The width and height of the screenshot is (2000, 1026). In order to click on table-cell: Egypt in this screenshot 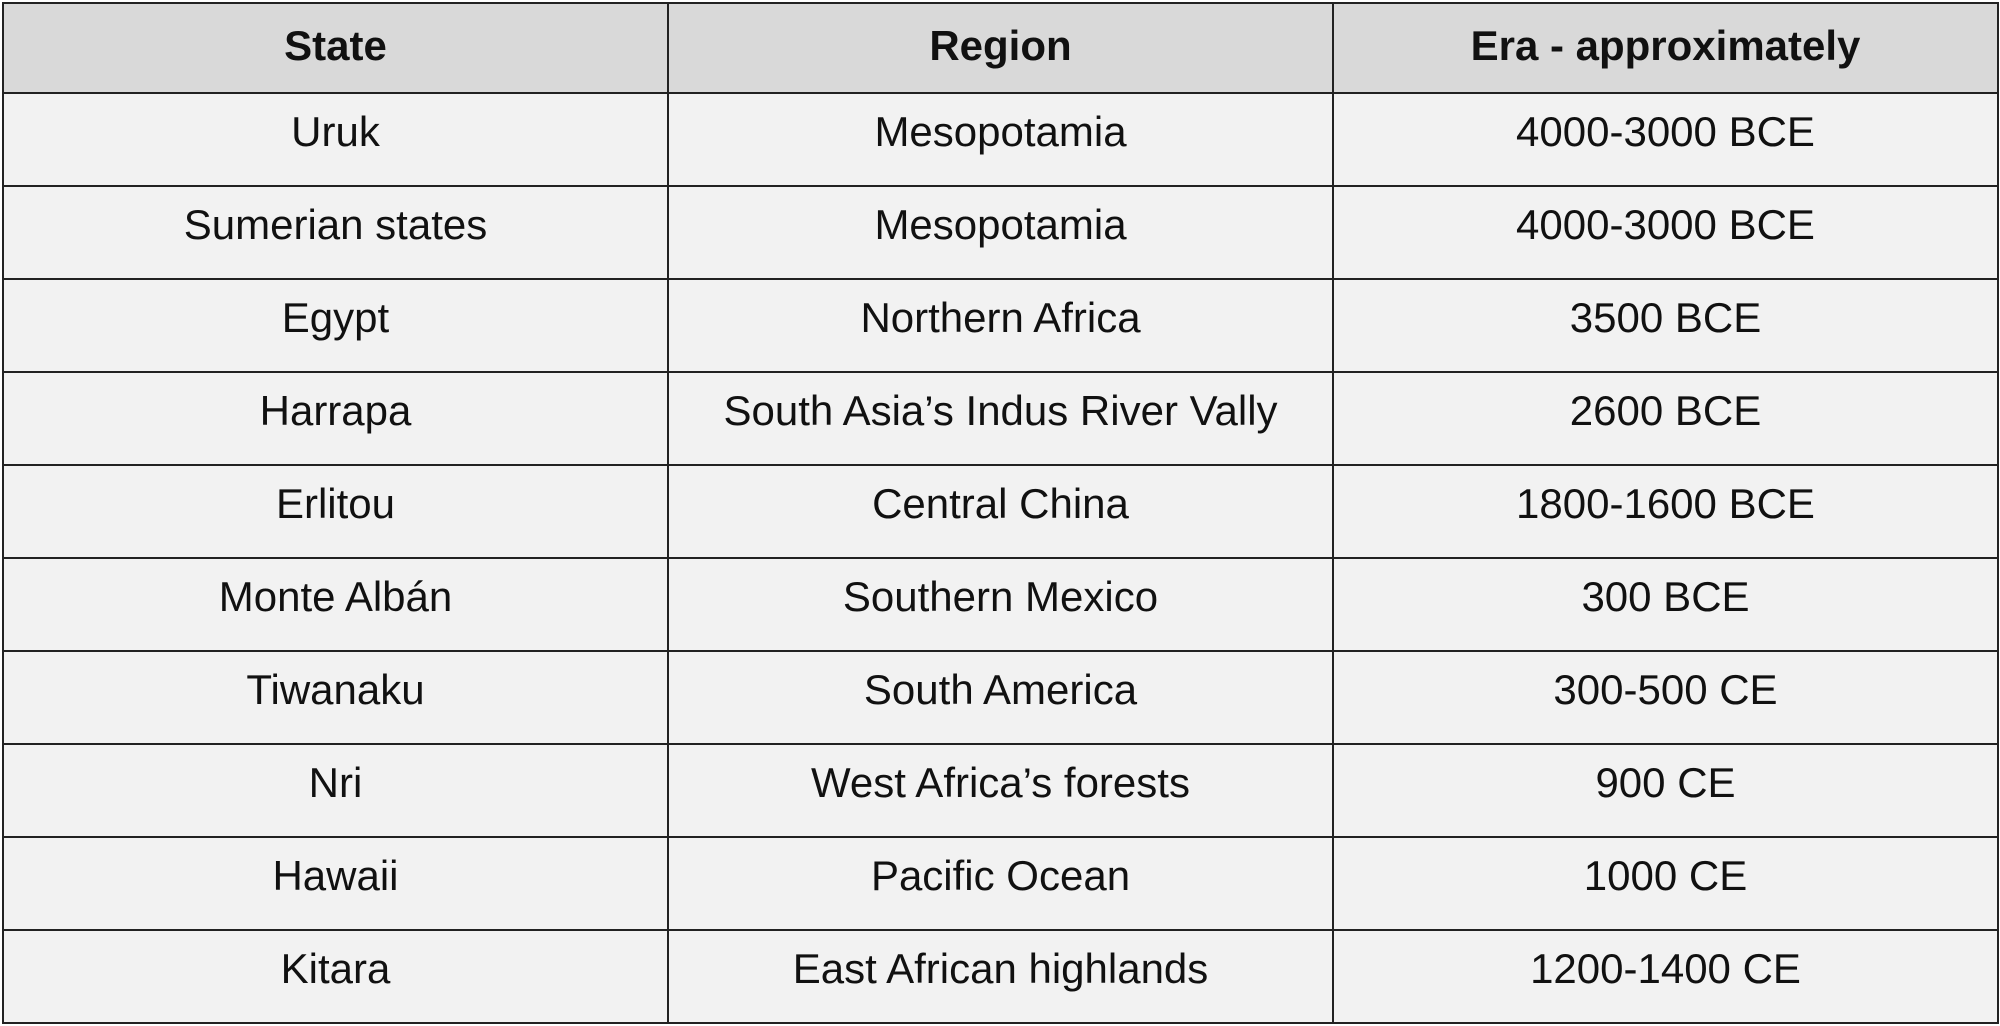, I will do `click(335, 325)`.